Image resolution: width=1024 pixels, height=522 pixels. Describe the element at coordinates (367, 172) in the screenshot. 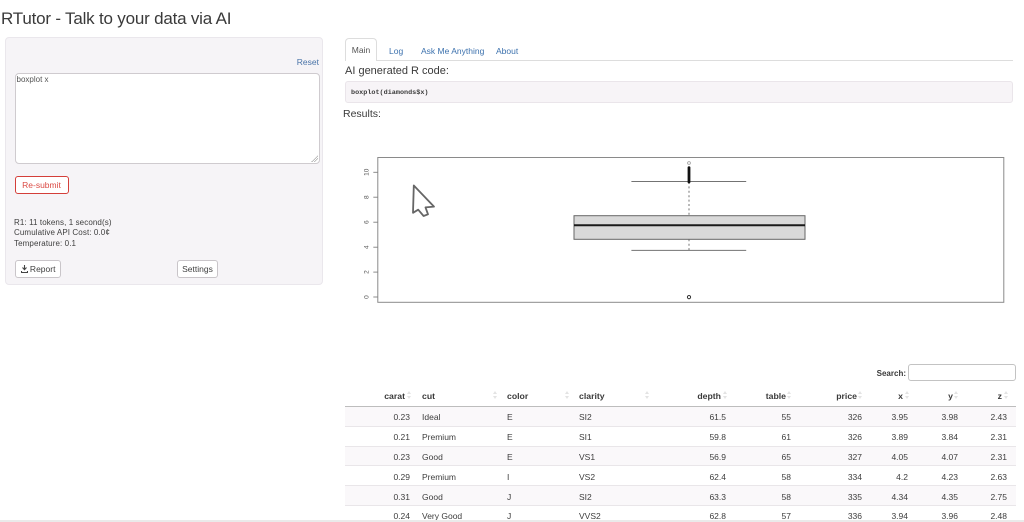

I see `svg-text: 10` at that location.